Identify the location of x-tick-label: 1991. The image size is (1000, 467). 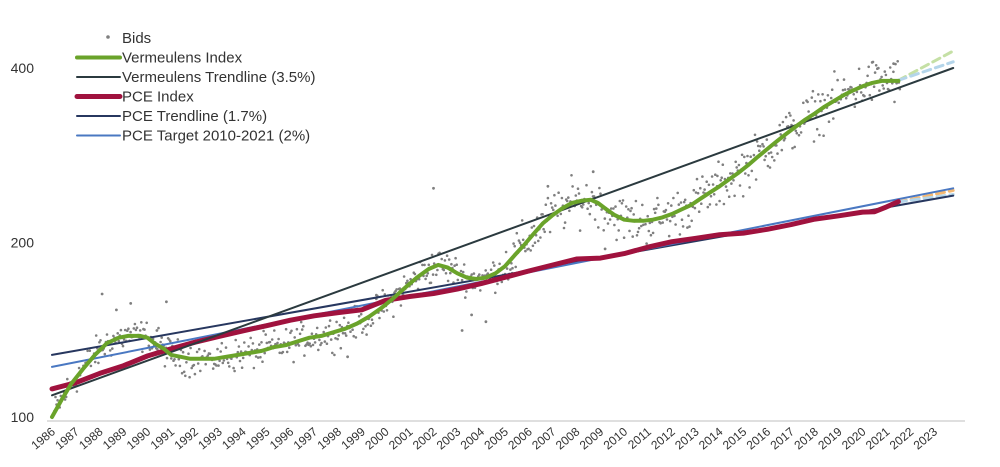
(163, 438).